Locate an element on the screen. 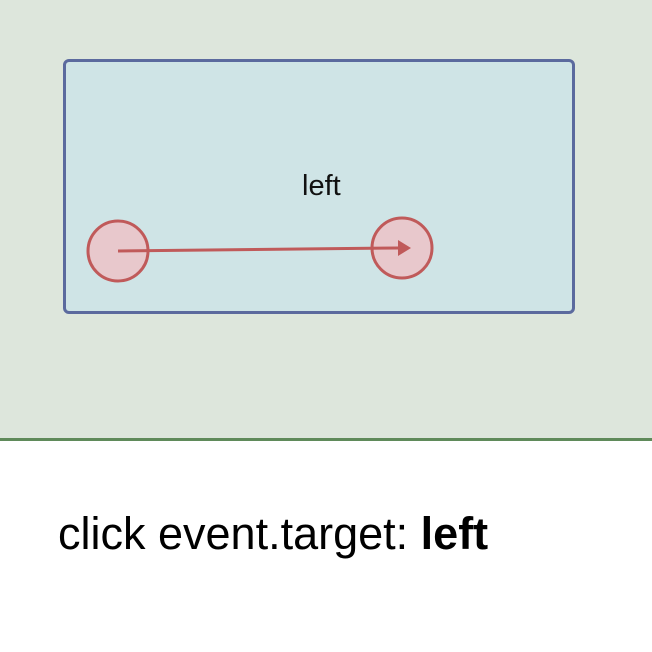  drag-arrow-line is located at coordinates (258, 249).